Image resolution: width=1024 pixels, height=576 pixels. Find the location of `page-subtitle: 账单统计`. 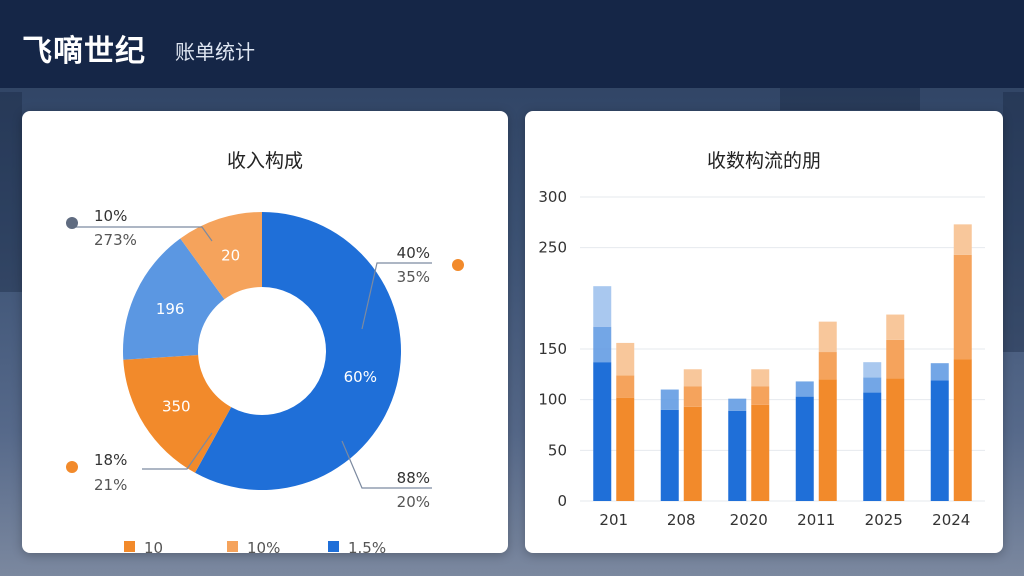

page-subtitle: 账单统计 is located at coordinates (215, 52).